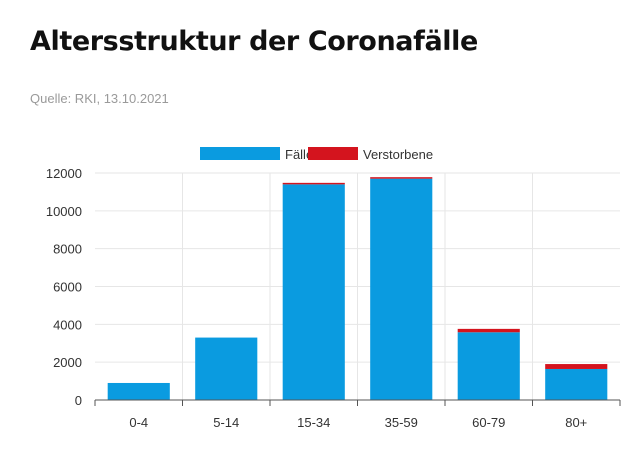  I want to click on legend-swatch-verstorbene, so click(333, 153).